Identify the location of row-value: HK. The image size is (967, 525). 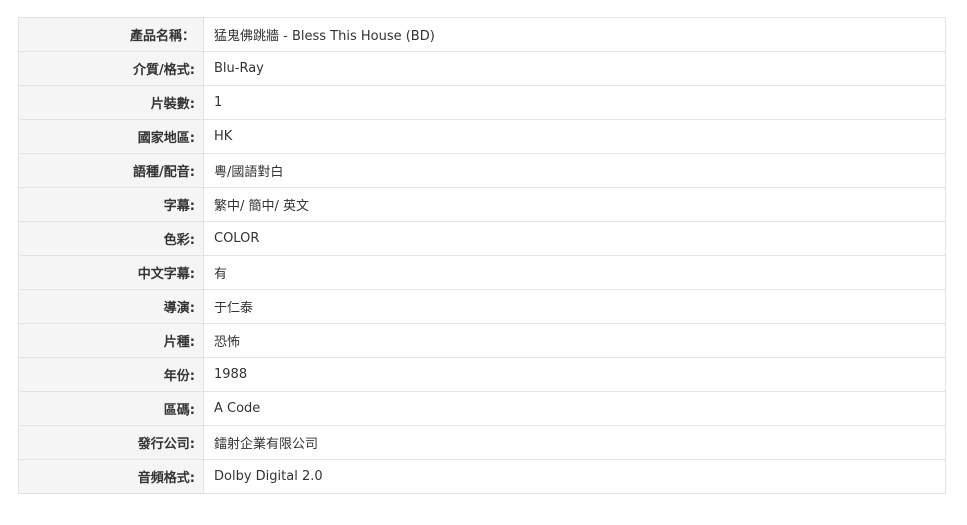
(574, 136).